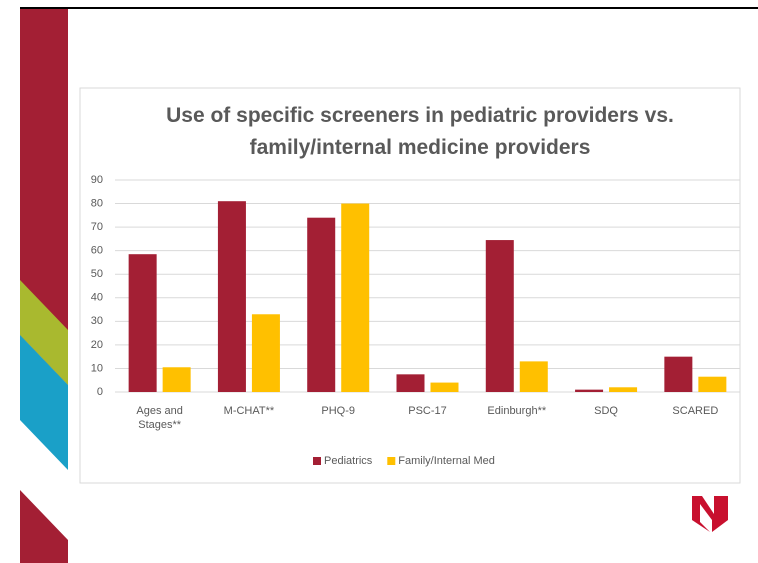  Describe the element at coordinates (446, 461) in the screenshot. I see `legend-label: Family/Internal Med` at that location.